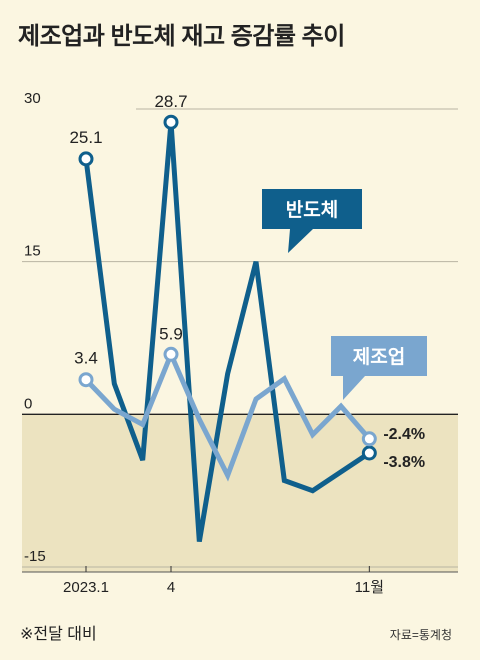  Describe the element at coordinates (171, 333) in the screenshot. I see `data-label-manufacturing: 5.9` at that location.